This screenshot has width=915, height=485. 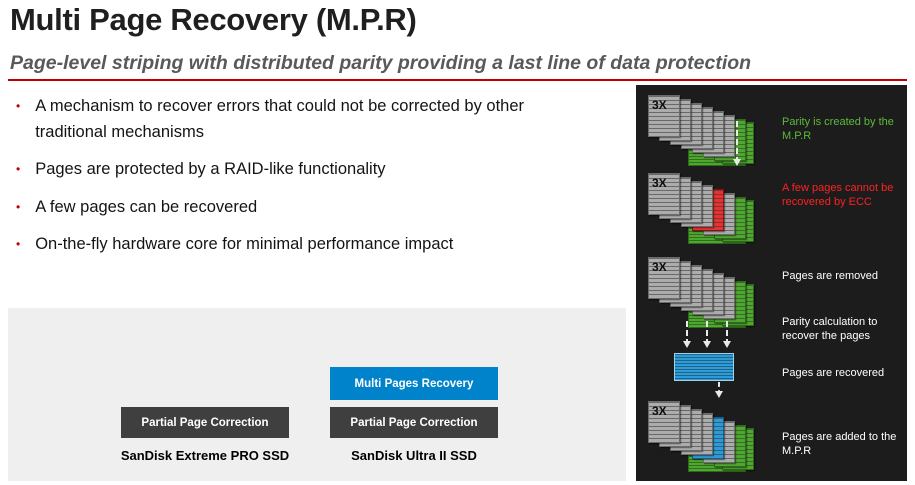 What do you see at coordinates (213, 19) in the screenshot?
I see `page-title: Multi Page Recovery (M.P.R)` at bounding box center [213, 19].